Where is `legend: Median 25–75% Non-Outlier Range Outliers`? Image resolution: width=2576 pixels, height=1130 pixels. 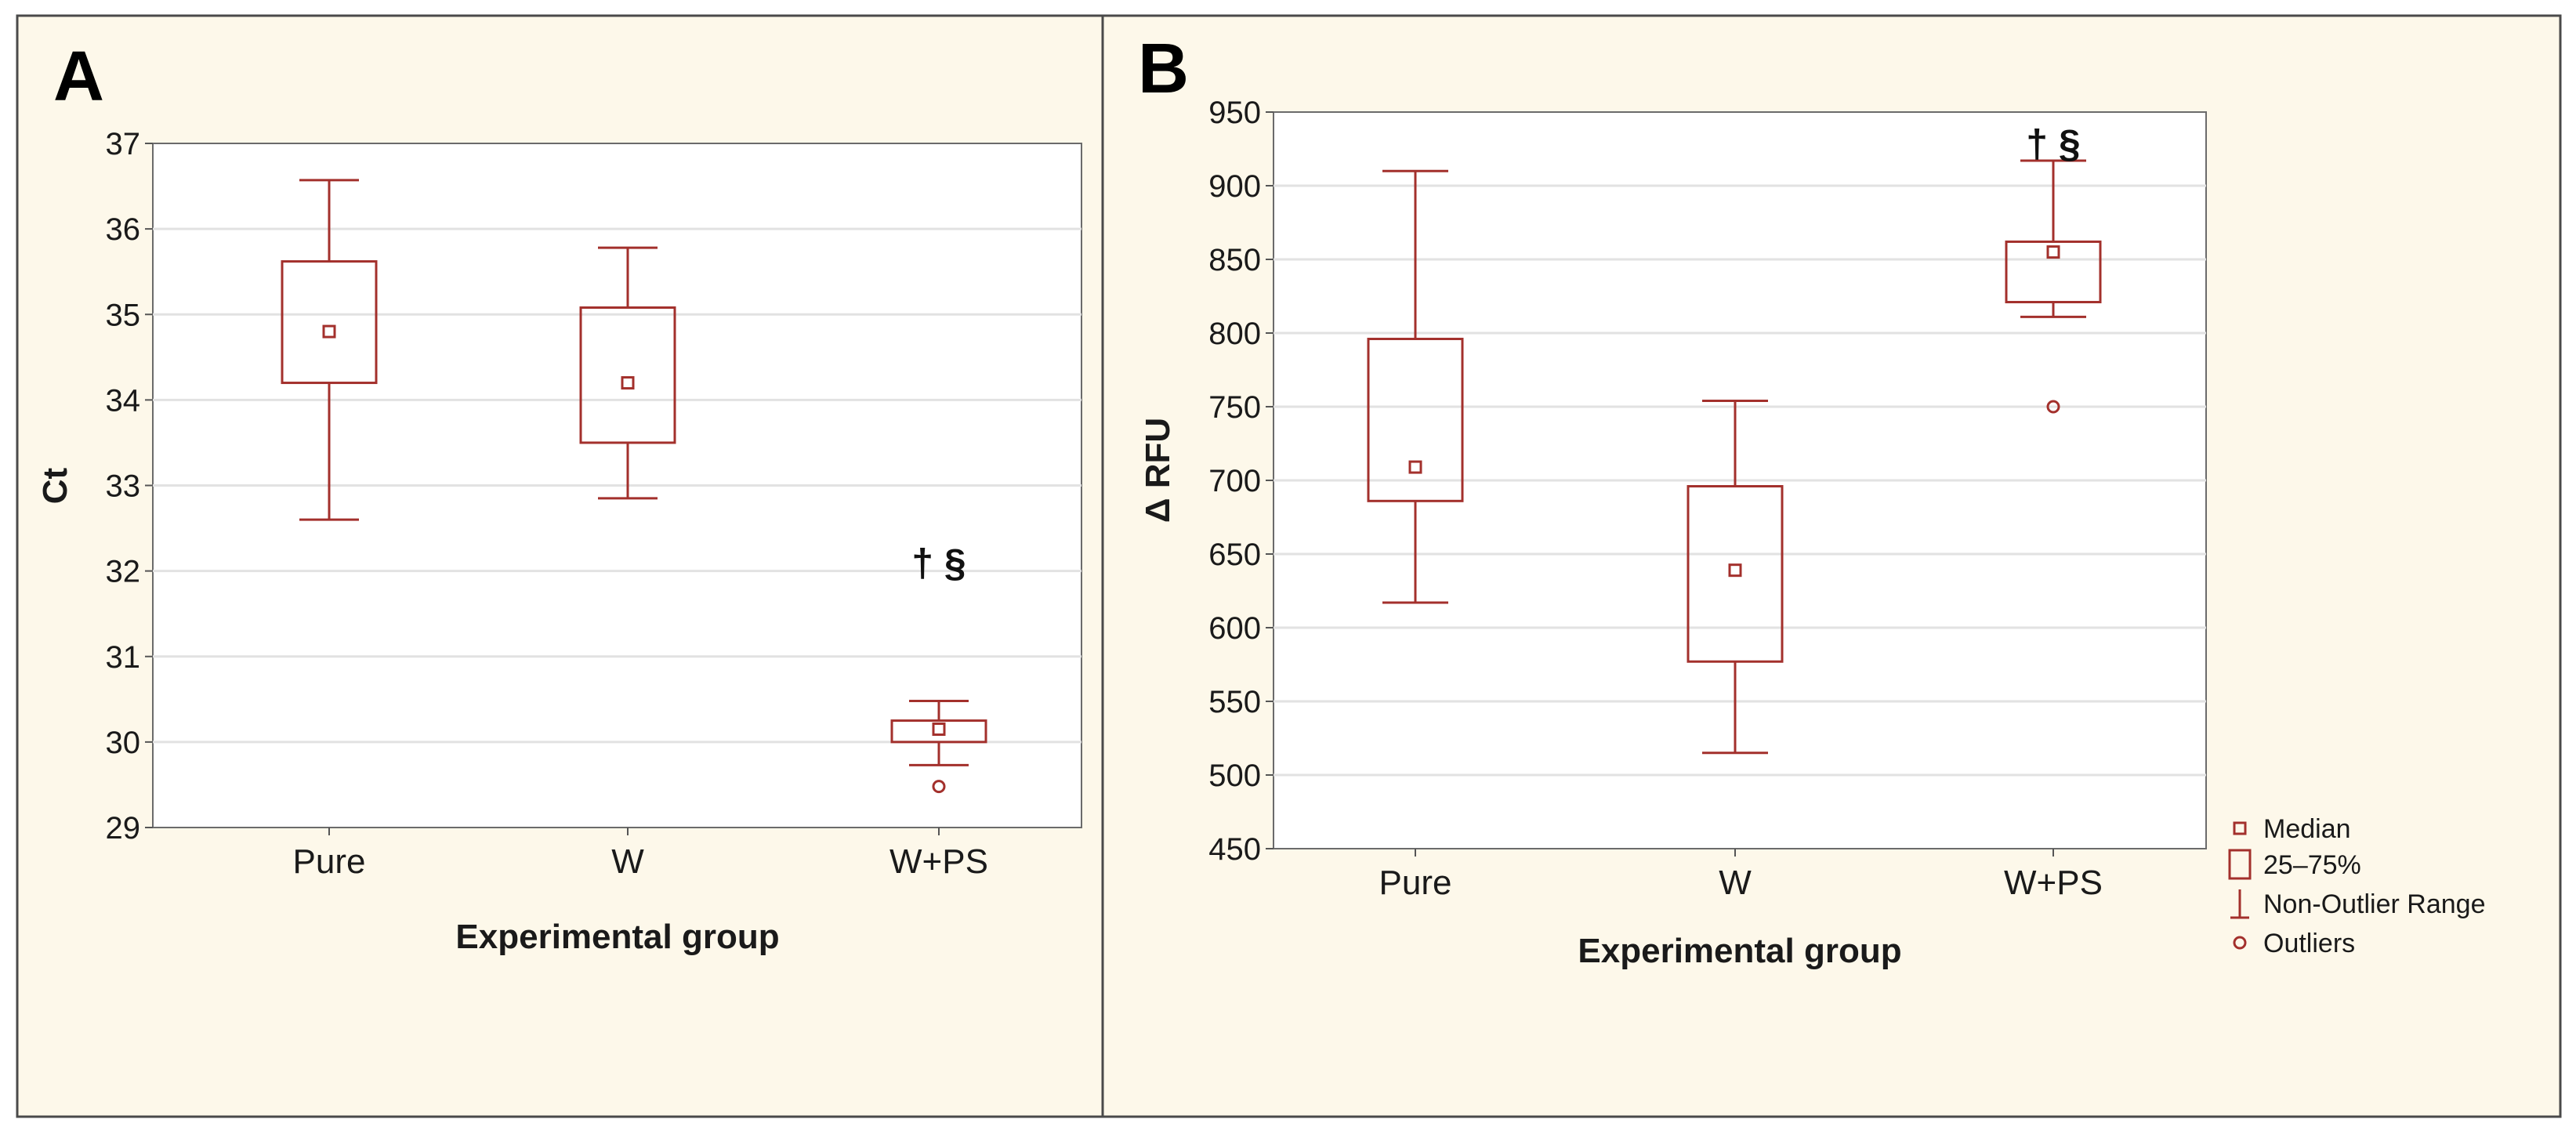
legend: Median 25–75% Non-Outlier Range Outliers is located at coordinates (2356, 886).